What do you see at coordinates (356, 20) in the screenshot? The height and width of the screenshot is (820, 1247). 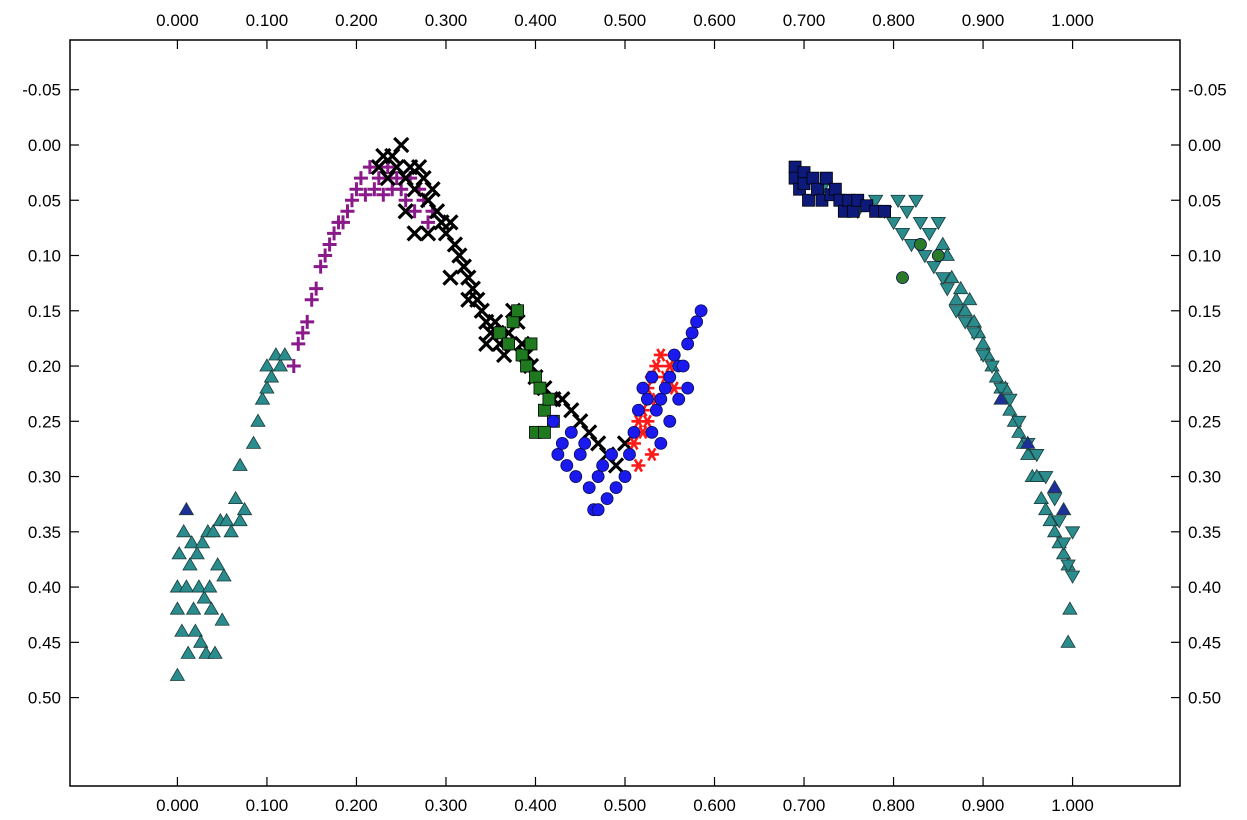 I see `x-tick-label-top: 0.200` at bounding box center [356, 20].